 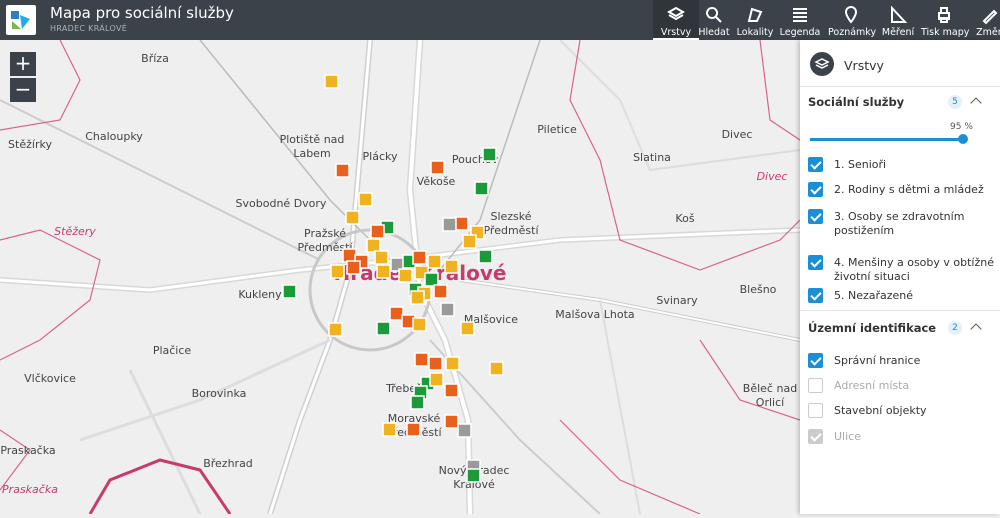 What do you see at coordinates (155, 58) in the screenshot?
I see `place-label: Bříza` at bounding box center [155, 58].